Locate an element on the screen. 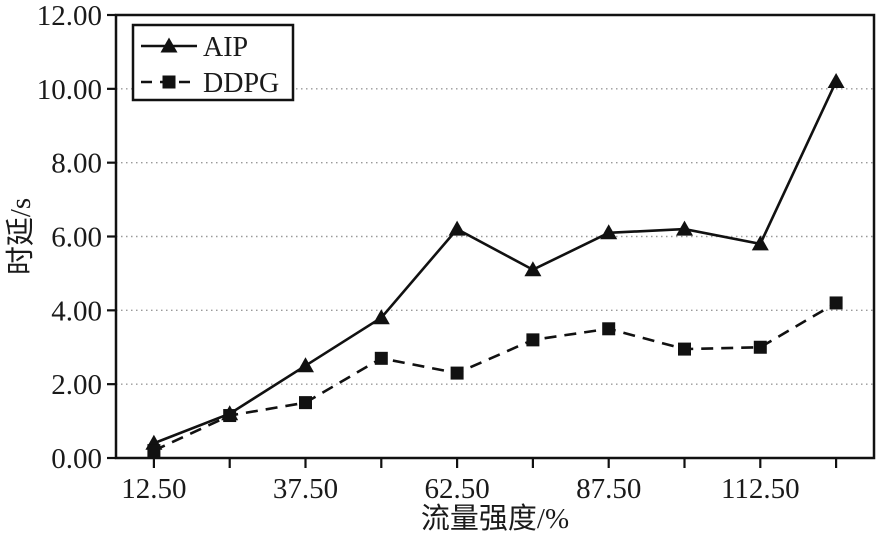  x-tick-label: 62.50 is located at coordinates (456, 489).